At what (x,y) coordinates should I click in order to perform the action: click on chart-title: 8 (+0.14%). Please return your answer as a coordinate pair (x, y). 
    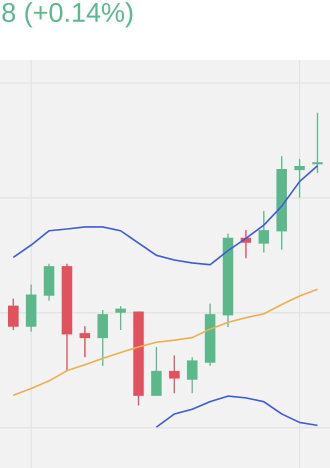
    Looking at the image, I should click on (67, 15).